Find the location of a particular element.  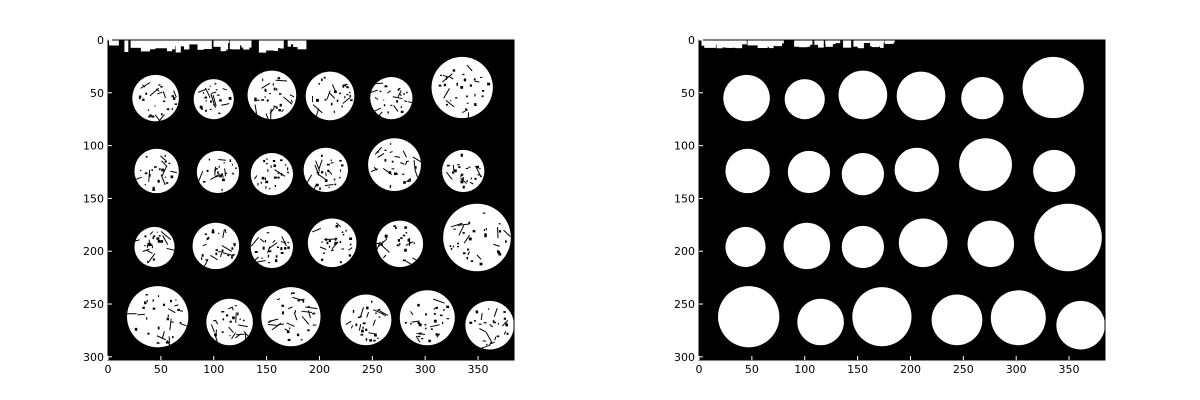

coin-r3-c3 is located at coordinates (863, 247).